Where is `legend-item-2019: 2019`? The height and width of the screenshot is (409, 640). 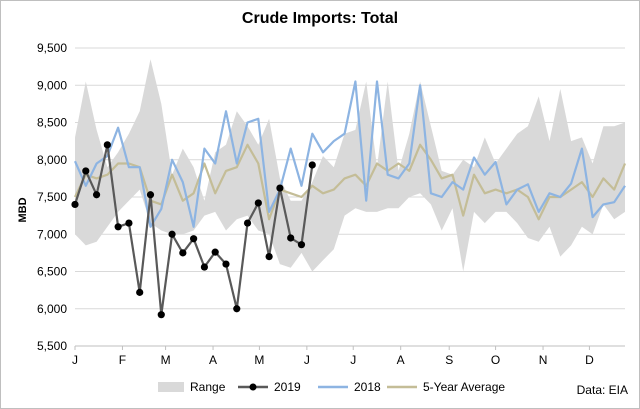
legend-item-2019: 2019 is located at coordinates (269, 387).